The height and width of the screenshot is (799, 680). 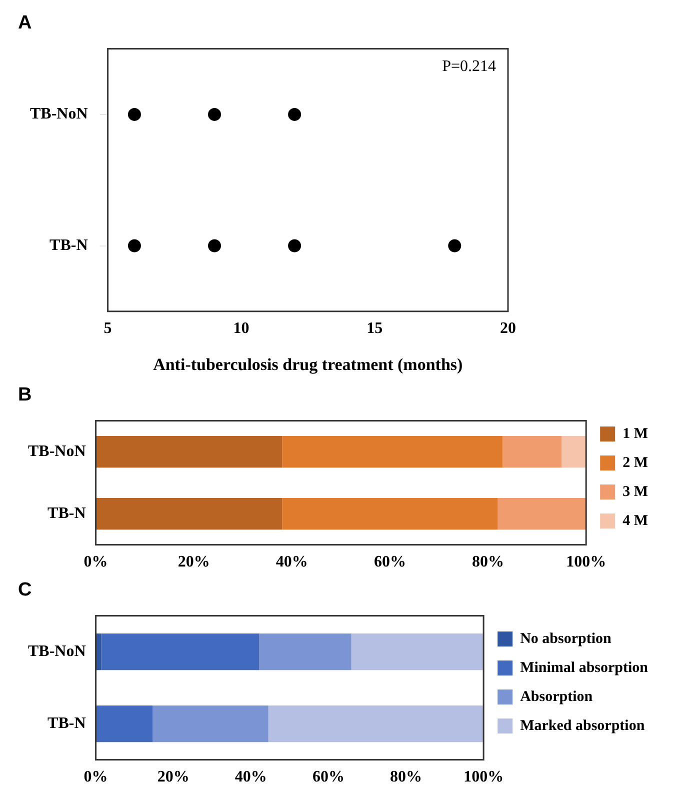 What do you see at coordinates (508, 329) in the screenshot?
I see `x-tick-label: 20` at bounding box center [508, 329].